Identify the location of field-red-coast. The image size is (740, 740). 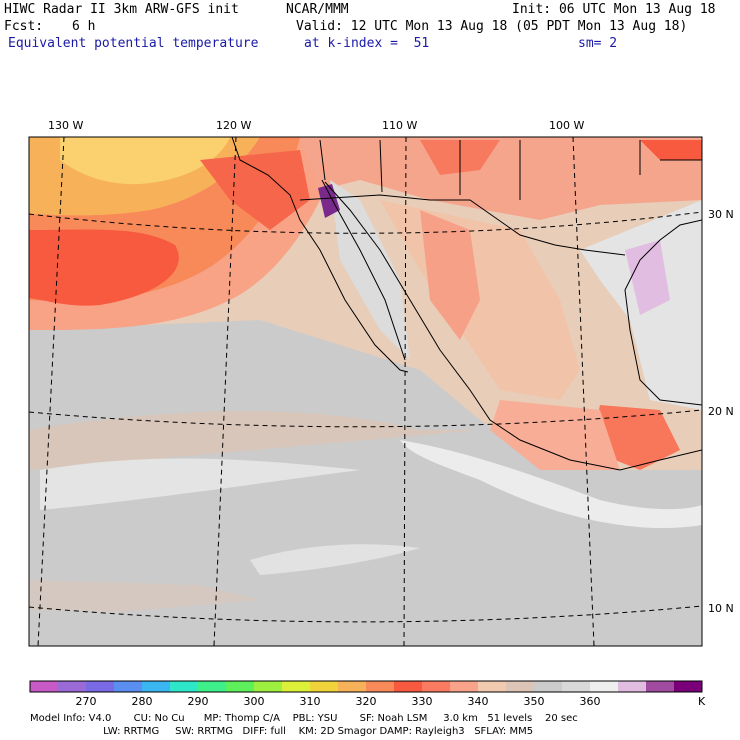
(255, 190).